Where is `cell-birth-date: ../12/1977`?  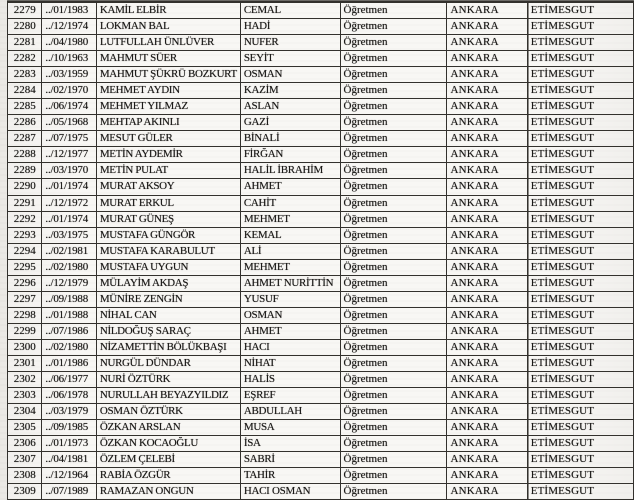 cell-birth-date: ../12/1977 is located at coordinates (69, 155).